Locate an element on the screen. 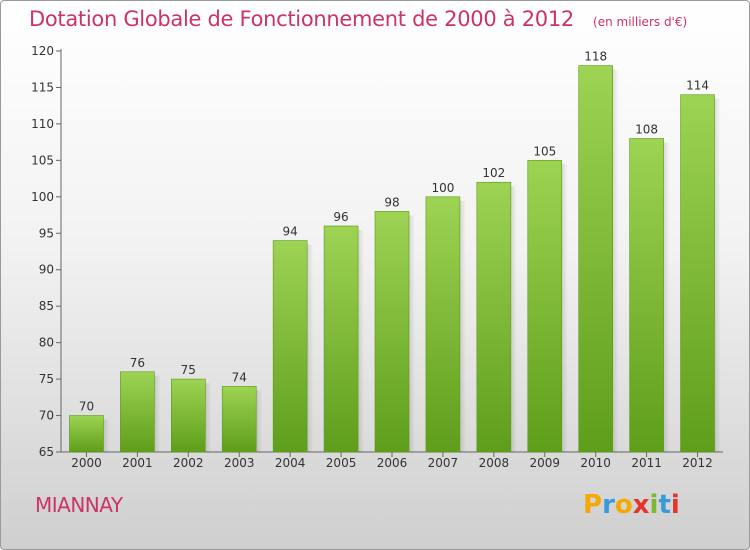 The image size is (750, 550). bar-2011 is located at coordinates (646, 295).